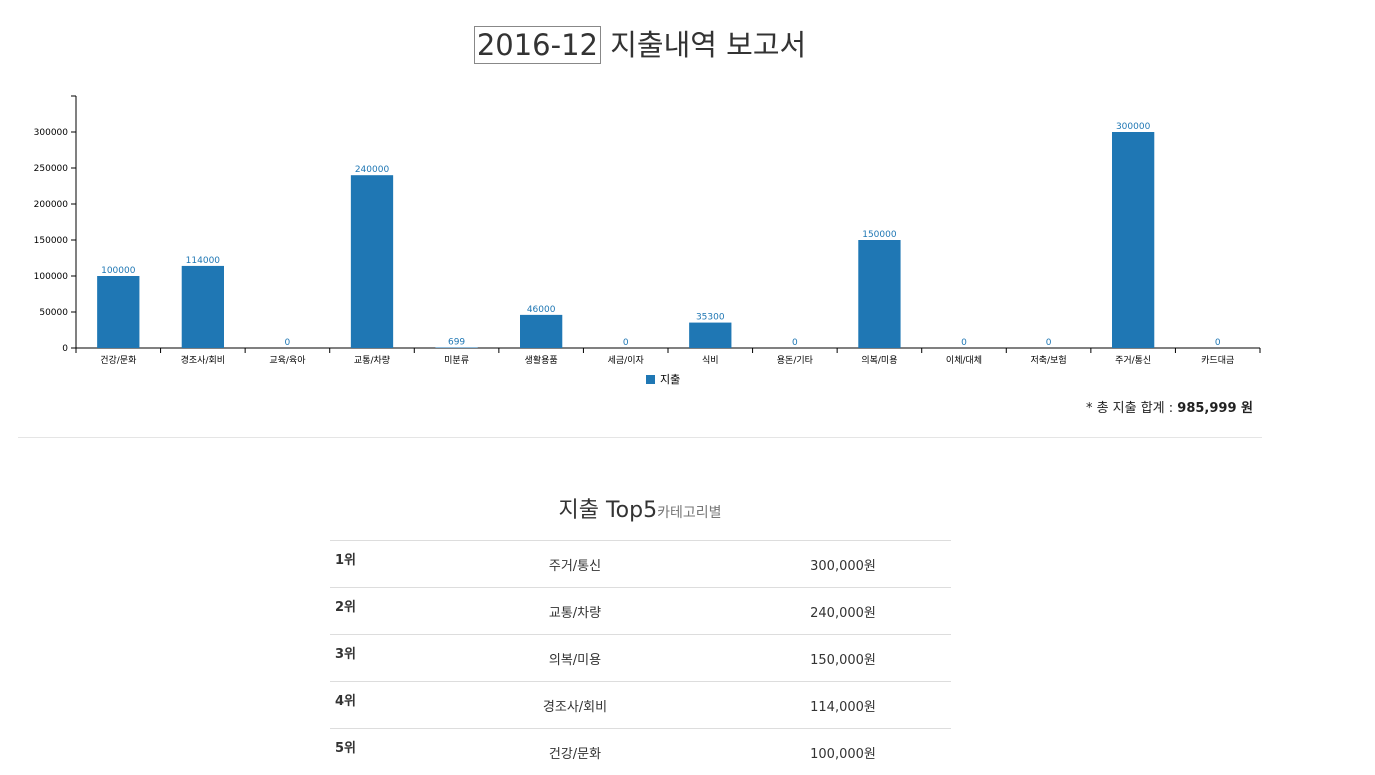  I want to click on category-cell: 주거/통신, so click(575, 564).